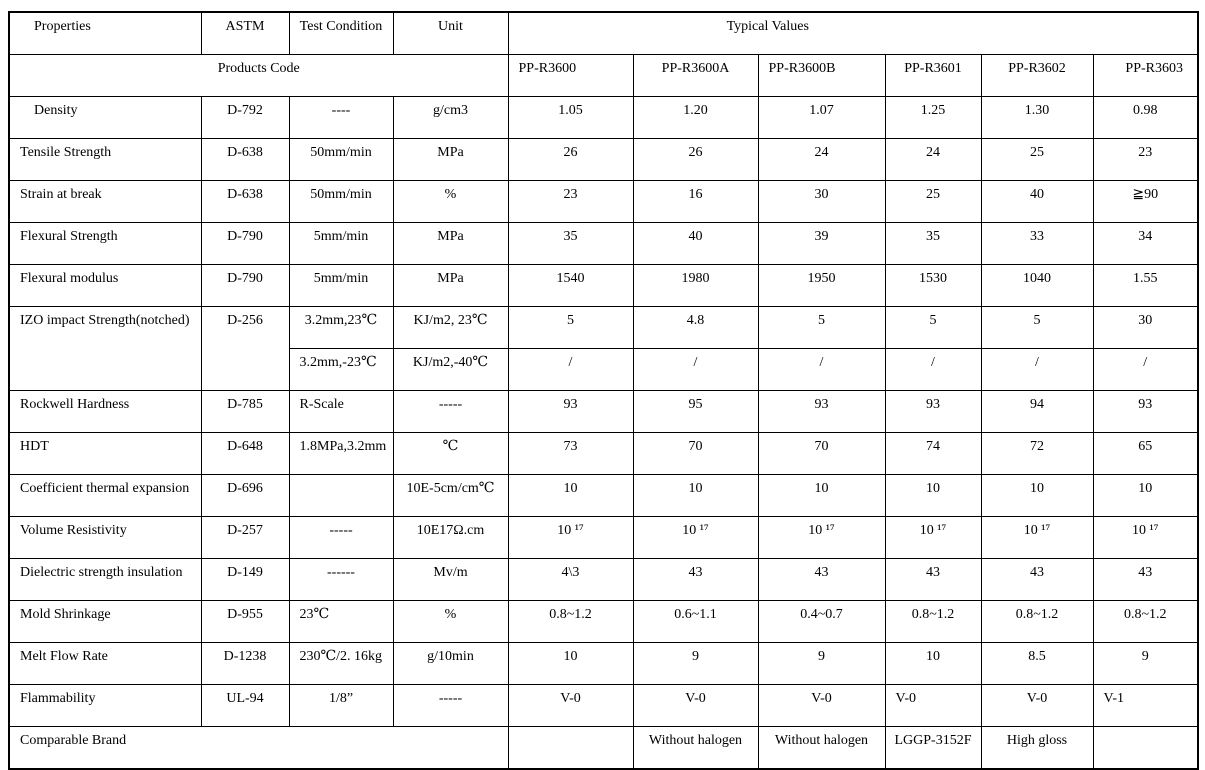  I want to click on unit-cell: g/10min, so click(450, 663).